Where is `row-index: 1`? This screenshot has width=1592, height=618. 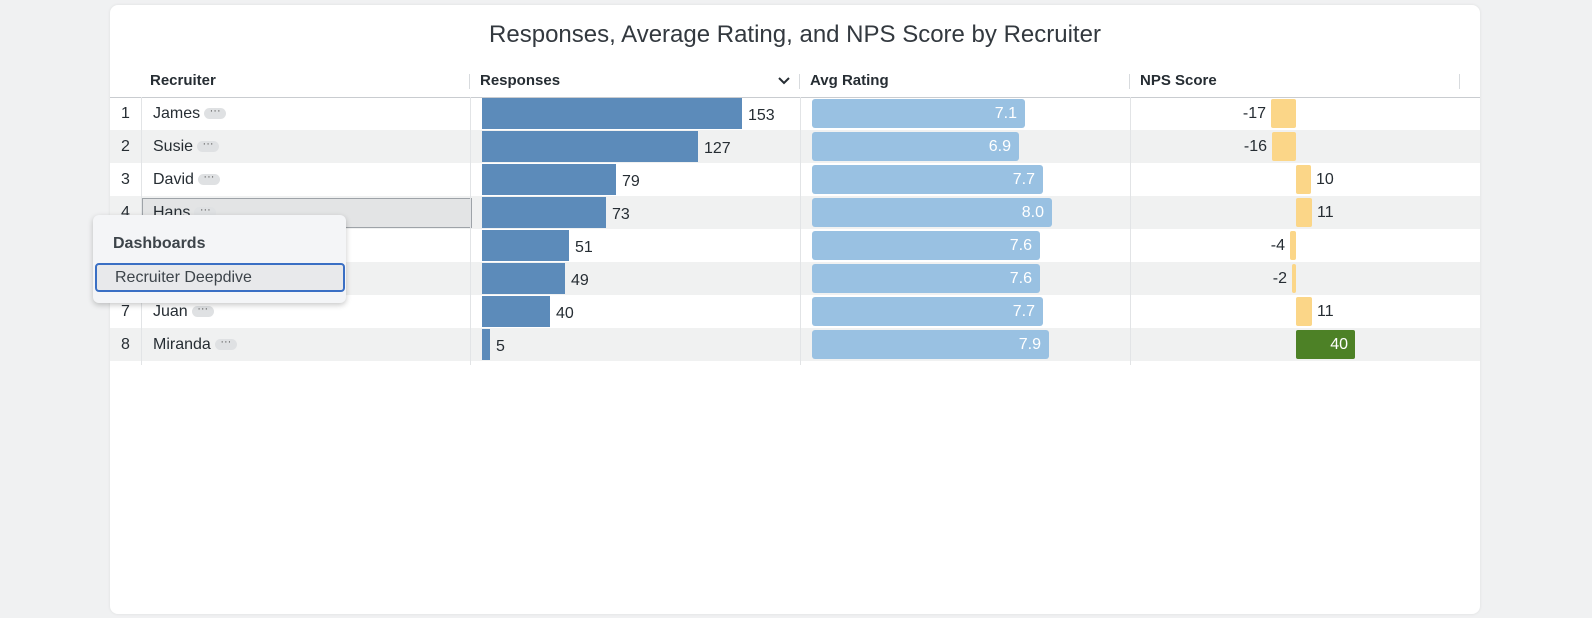 row-index: 1 is located at coordinates (125, 113).